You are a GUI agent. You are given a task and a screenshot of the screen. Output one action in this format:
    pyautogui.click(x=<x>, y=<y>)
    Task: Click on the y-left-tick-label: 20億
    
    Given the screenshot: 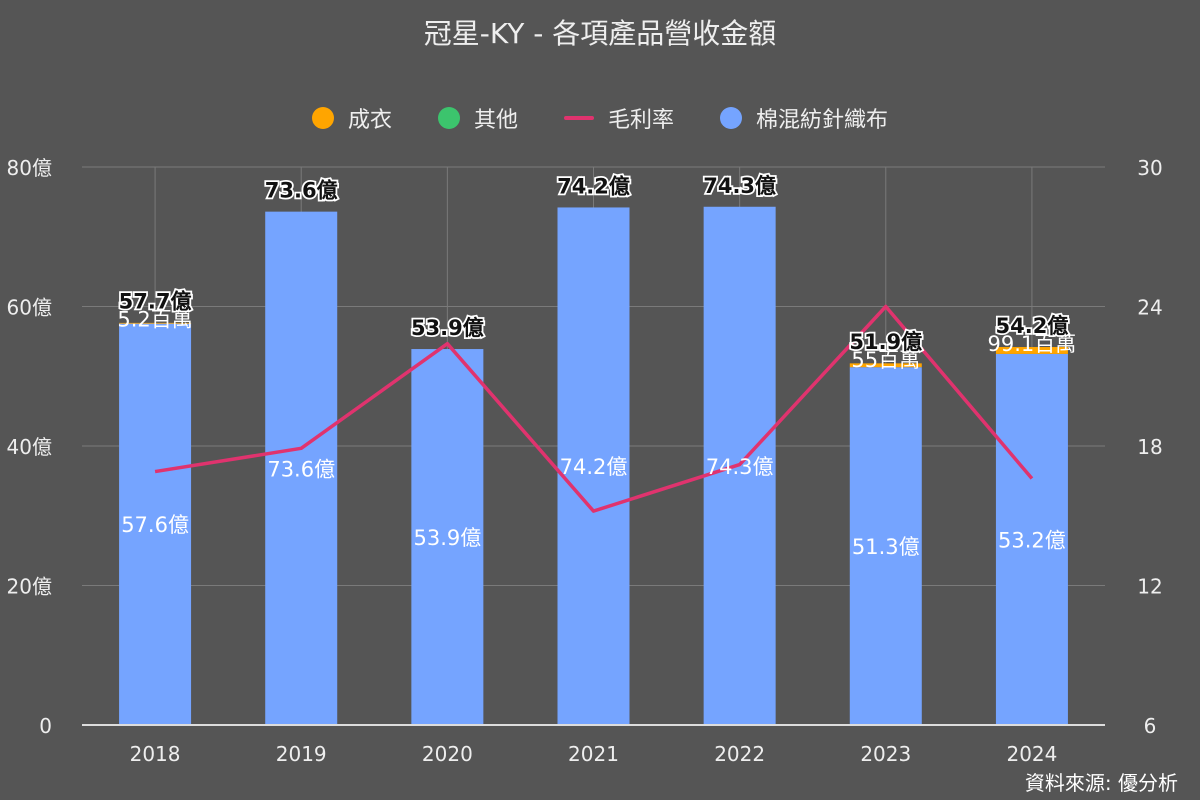 What is the action you would take?
    pyautogui.click(x=29, y=587)
    